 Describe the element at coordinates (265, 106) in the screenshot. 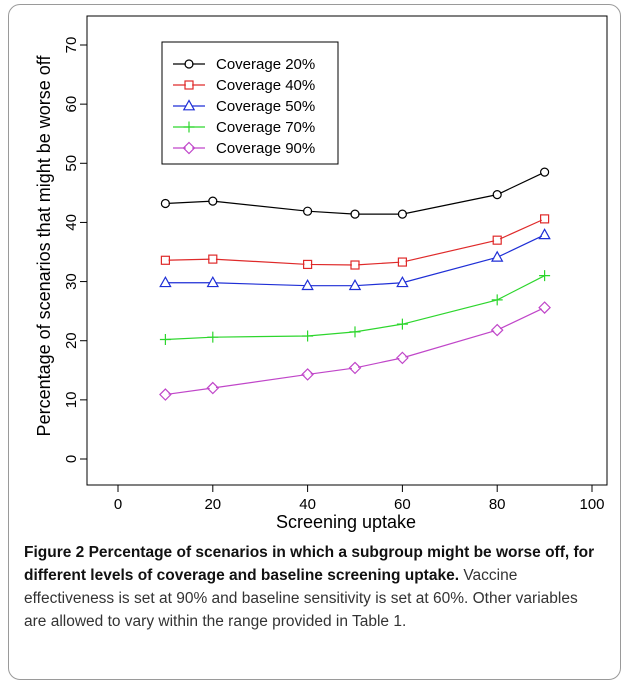

I see `legend-label: Coverage 50%` at that location.